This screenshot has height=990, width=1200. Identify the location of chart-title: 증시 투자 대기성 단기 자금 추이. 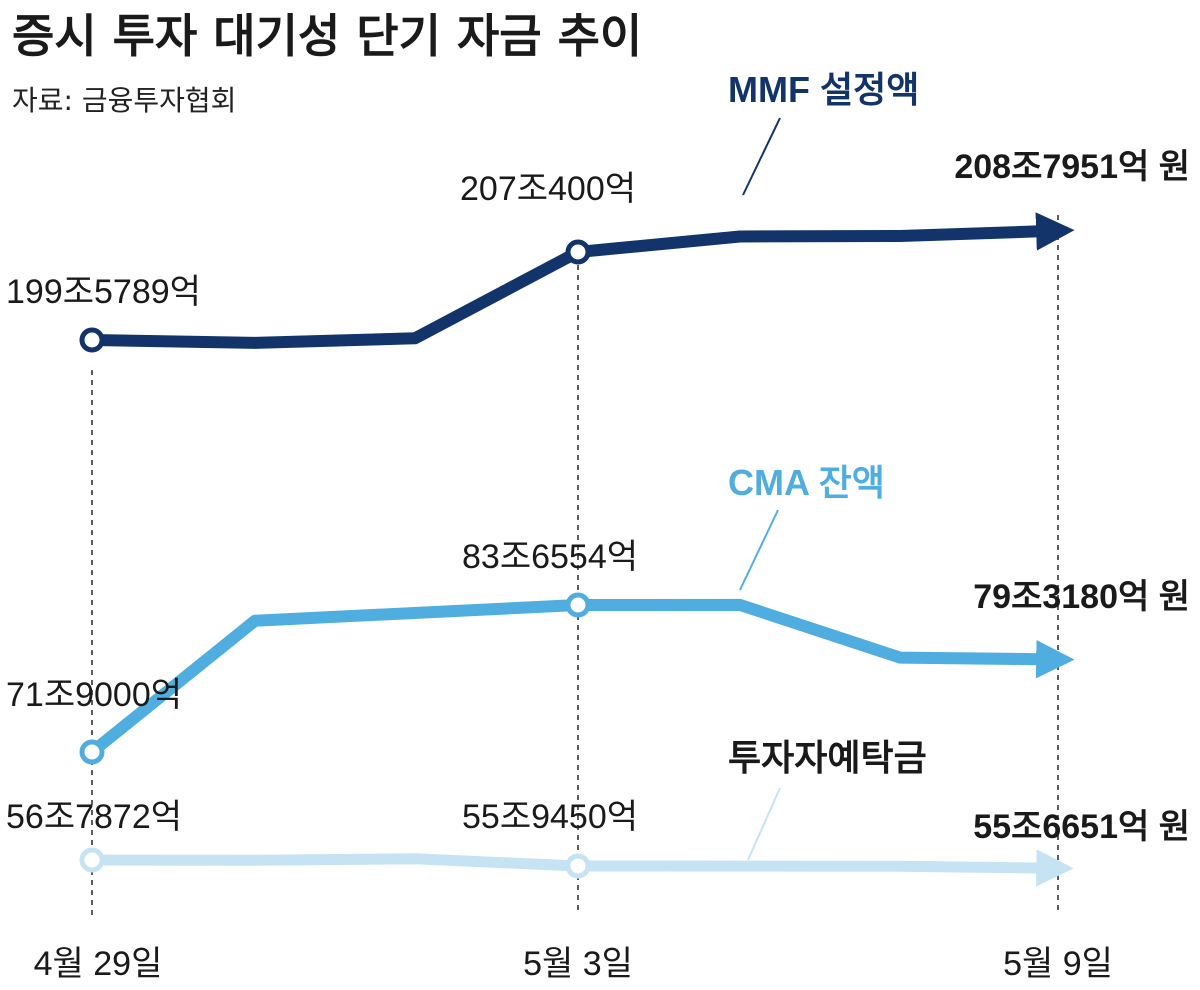
(327, 36).